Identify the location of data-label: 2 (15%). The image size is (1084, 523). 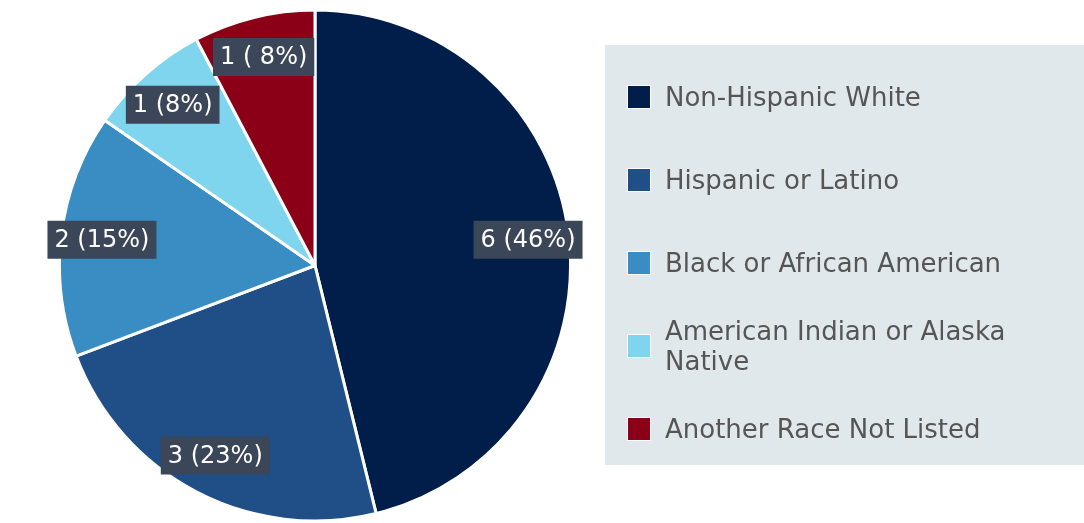
(102, 238).